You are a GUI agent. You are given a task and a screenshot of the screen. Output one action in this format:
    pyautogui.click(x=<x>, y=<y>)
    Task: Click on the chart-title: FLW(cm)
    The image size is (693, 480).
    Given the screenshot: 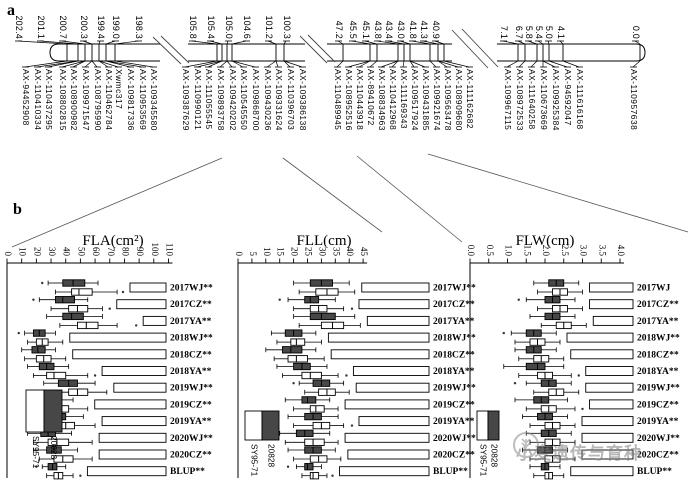 What is the action you would take?
    pyautogui.click(x=545, y=241)
    